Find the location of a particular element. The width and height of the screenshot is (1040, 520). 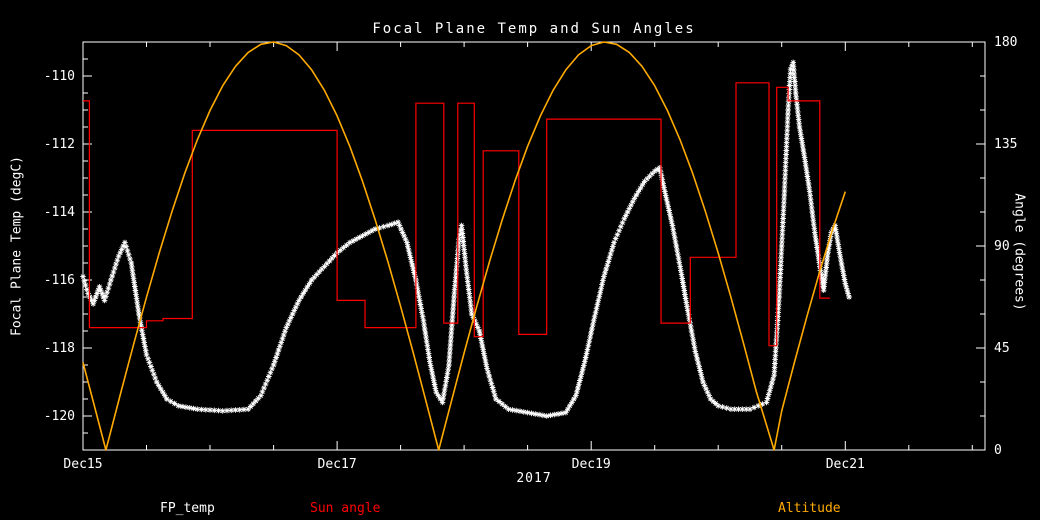

x-tick-label: Dec15 is located at coordinates (82, 464).